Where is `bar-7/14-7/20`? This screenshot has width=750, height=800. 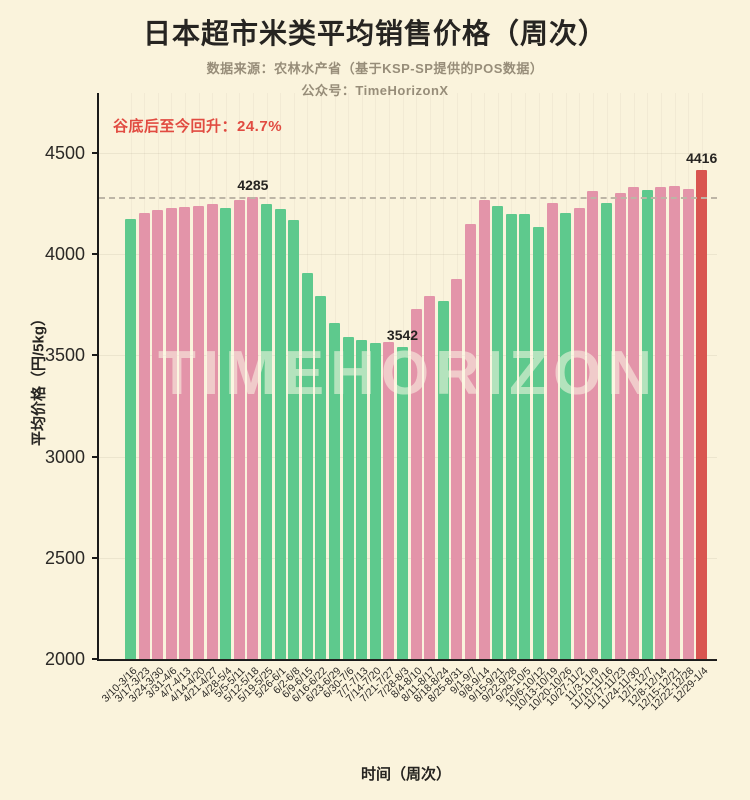
bar-7/14-7/20 is located at coordinates (375, 500).